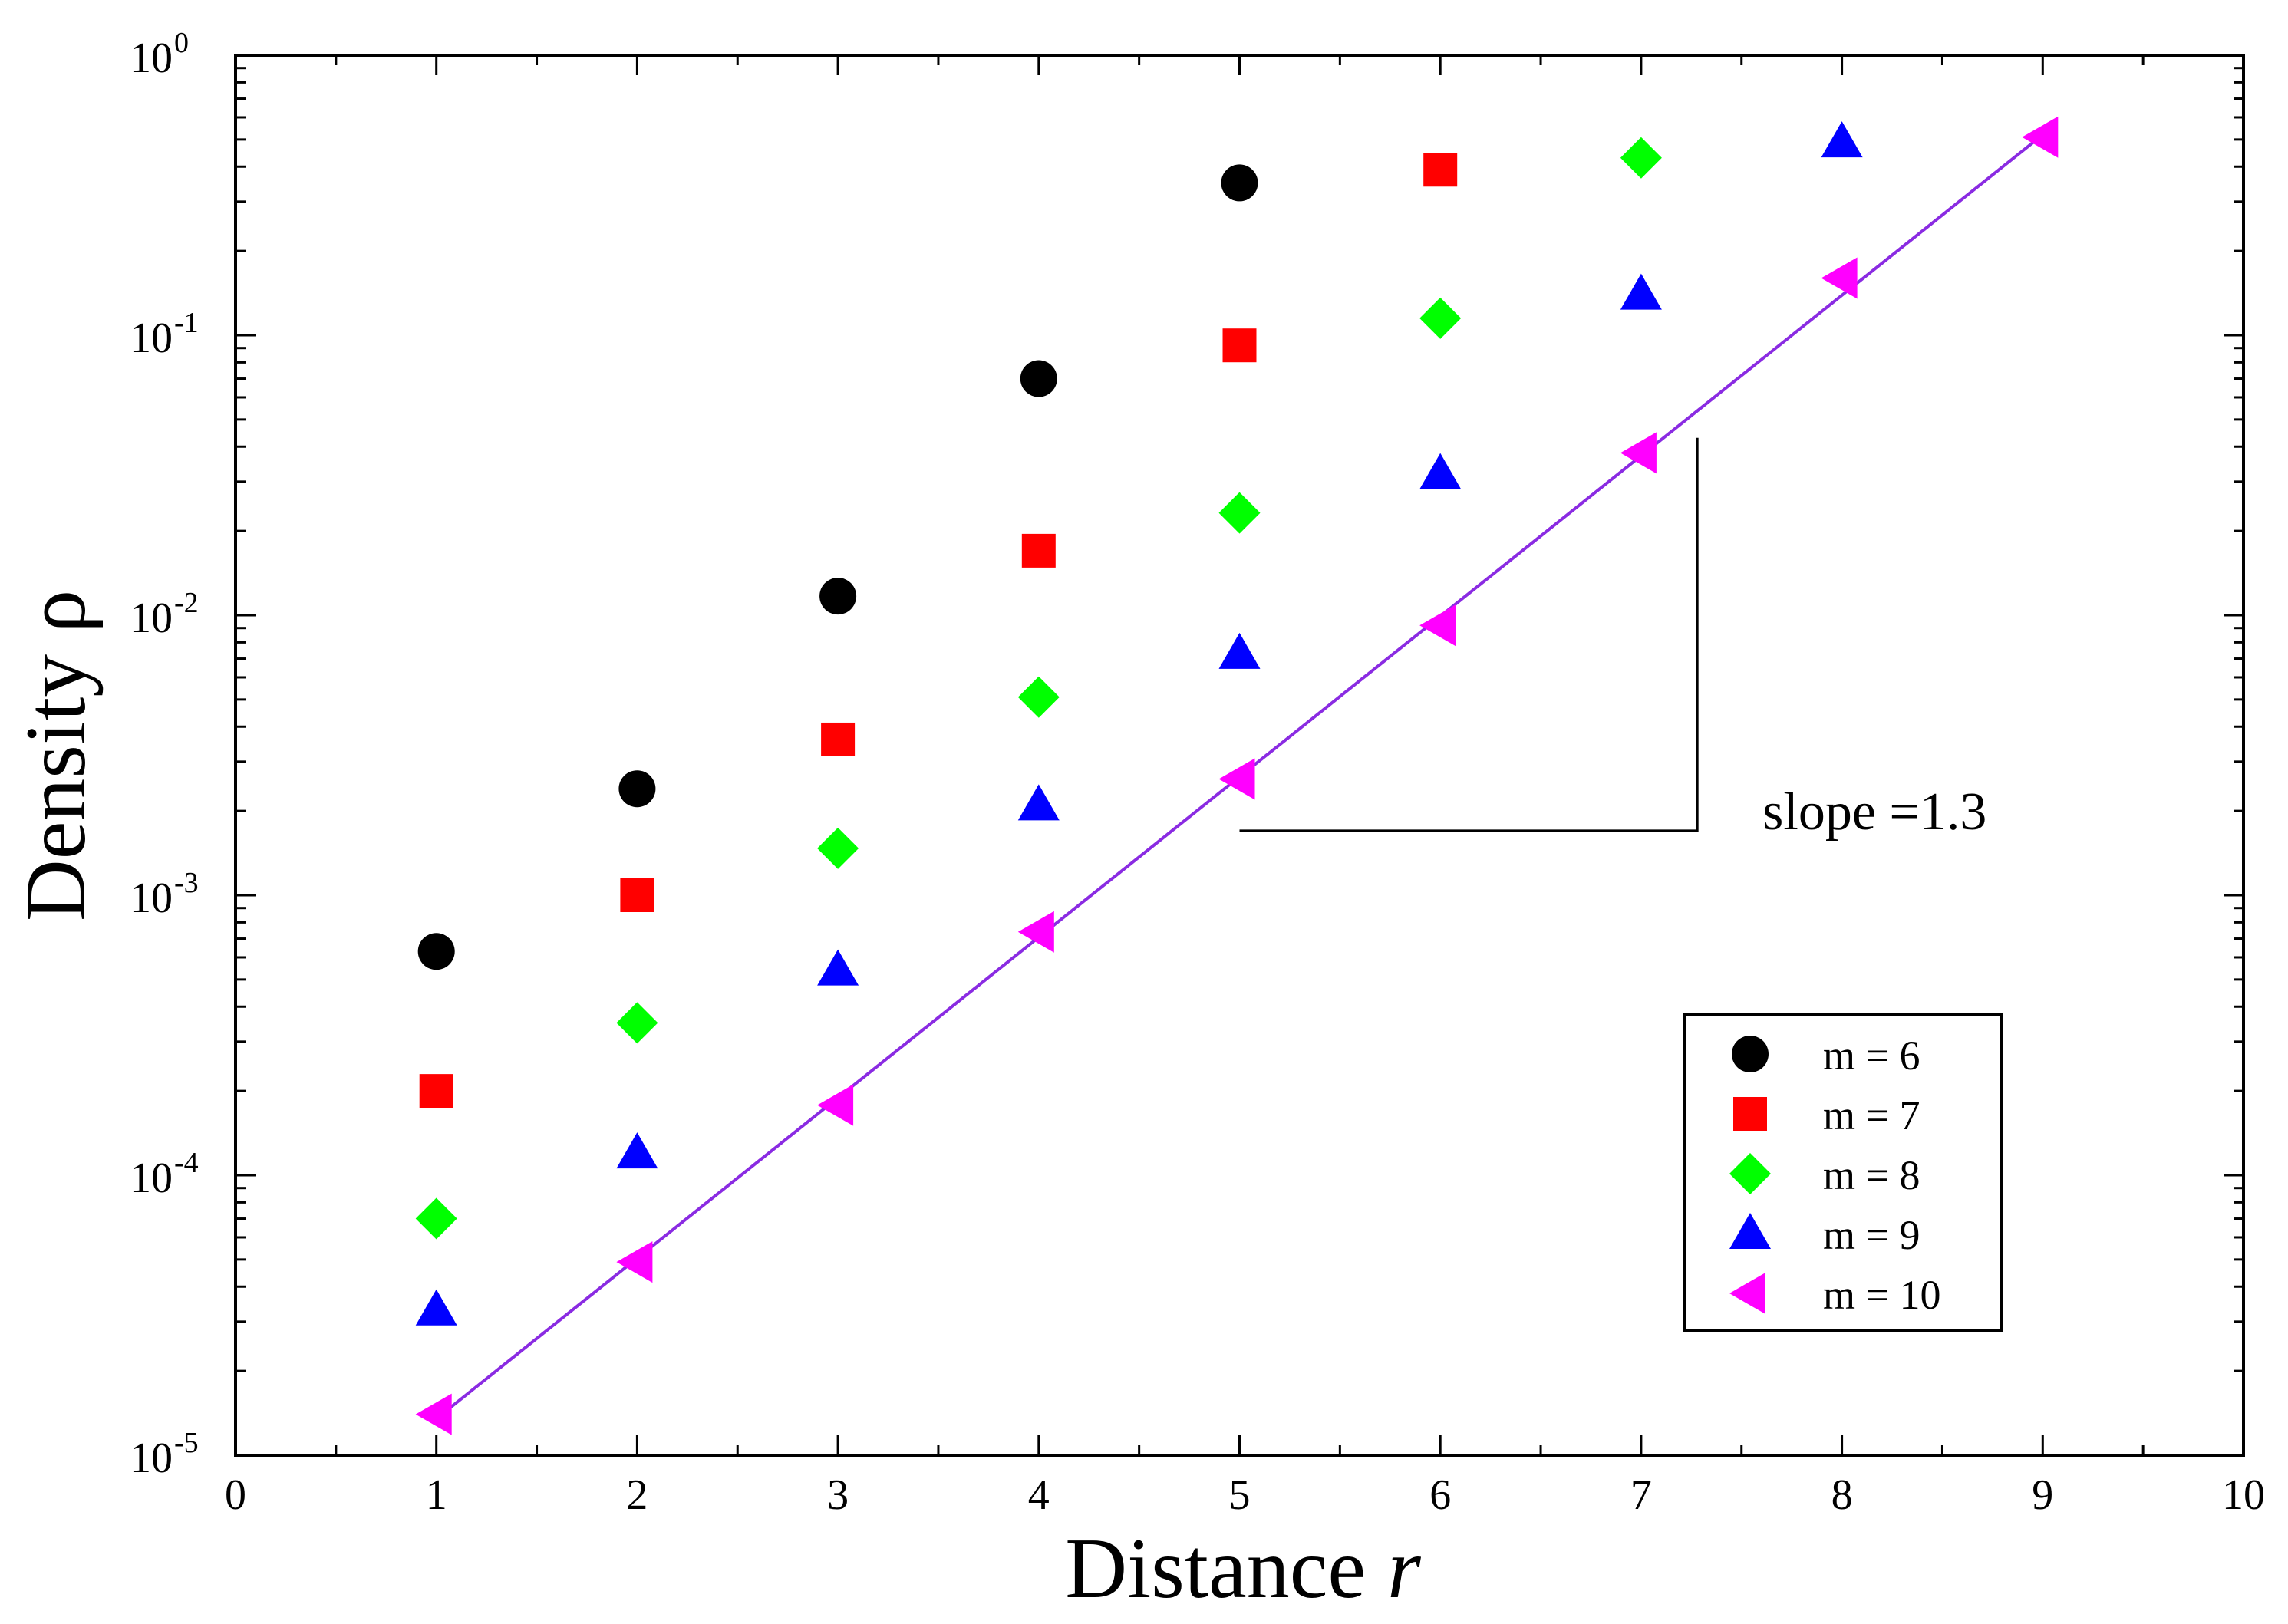 The image size is (2288, 1624). Describe the element at coordinates (181, 43) in the screenshot. I see `y-tick-exponent: 0` at that location.